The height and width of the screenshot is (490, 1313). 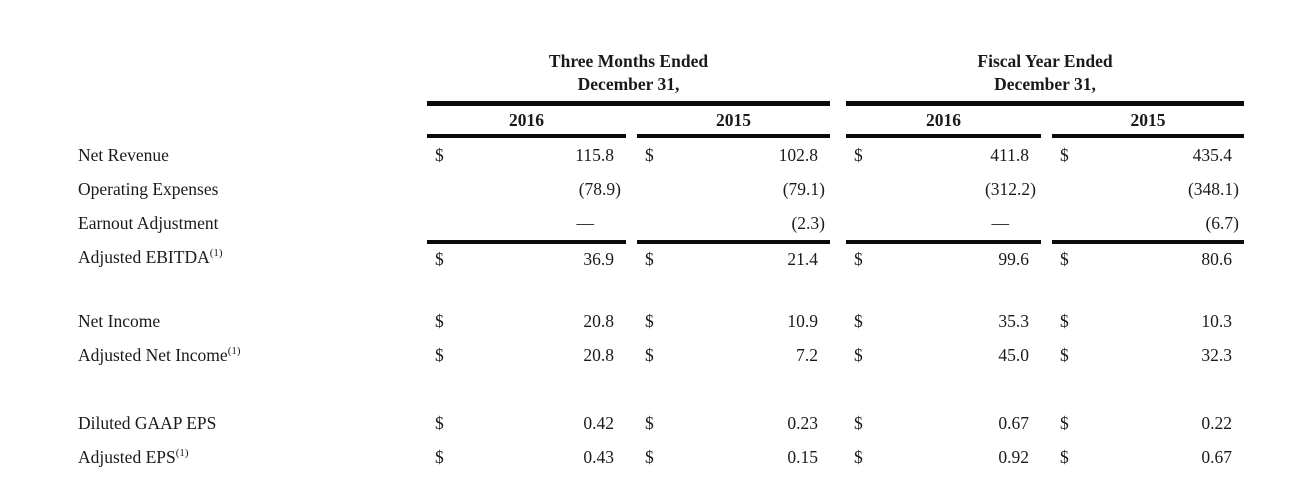 I want to click on cell-value: 0.42, so click(x=598, y=422).